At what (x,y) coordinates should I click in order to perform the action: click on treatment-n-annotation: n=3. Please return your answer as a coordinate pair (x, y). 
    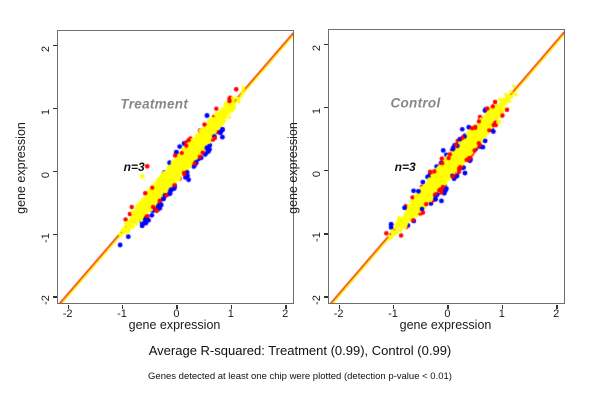
    Looking at the image, I should click on (134, 167).